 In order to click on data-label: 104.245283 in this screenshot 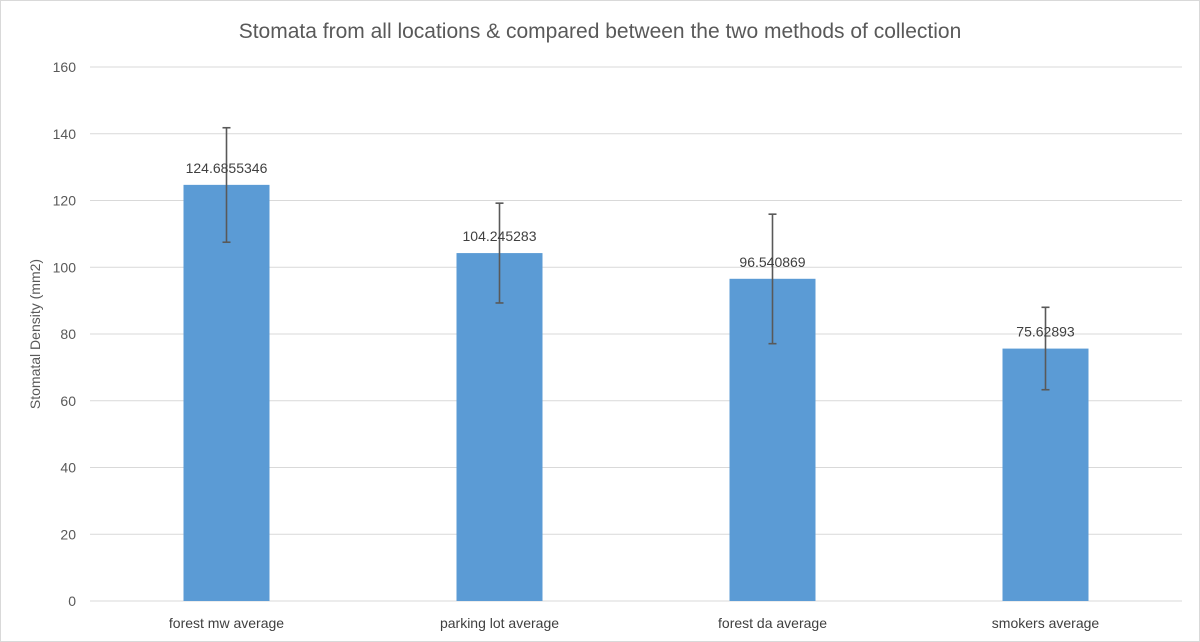, I will do `click(500, 236)`.